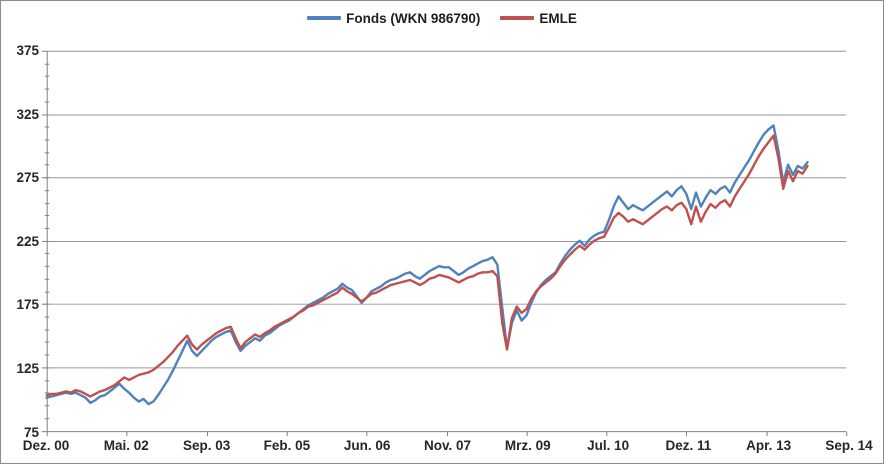 The image size is (884, 464). What do you see at coordinates (769, 445) in the screenshot?
I see `x-axis-label: Apr. 13` at bounding box center [769, 445].